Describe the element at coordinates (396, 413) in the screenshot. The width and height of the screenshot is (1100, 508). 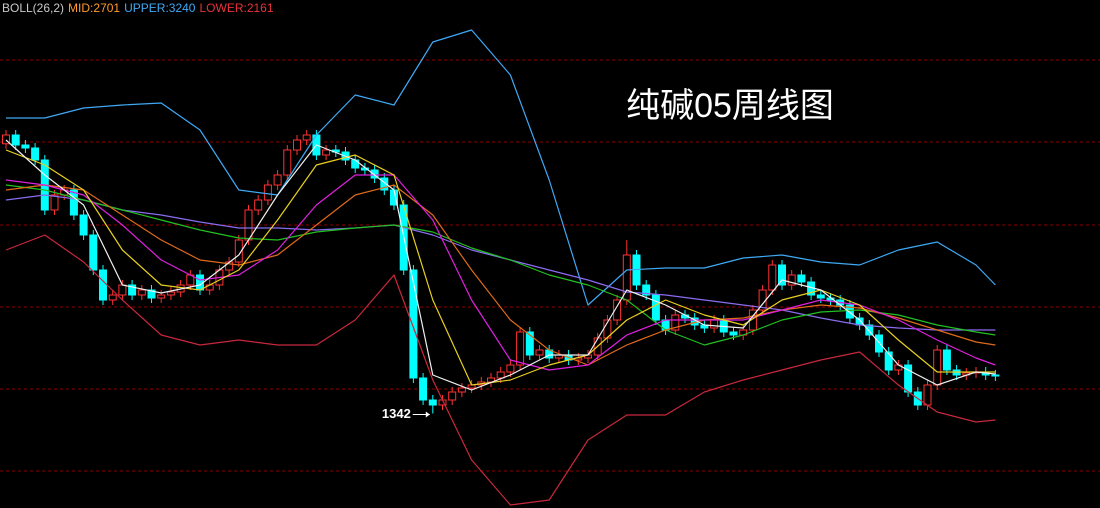
I see `low-label: 1342` at that location.